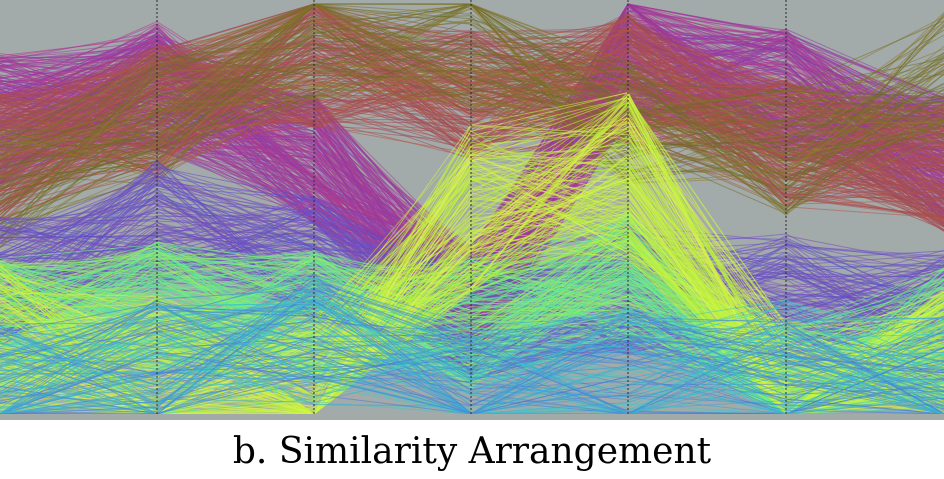 Image resolution: width=944 pixels, height=479 pixels. What do you see at coordinates (472, 417) in the screenshot?
I see `plot-bottom-band` at bounding box center [472, 417].